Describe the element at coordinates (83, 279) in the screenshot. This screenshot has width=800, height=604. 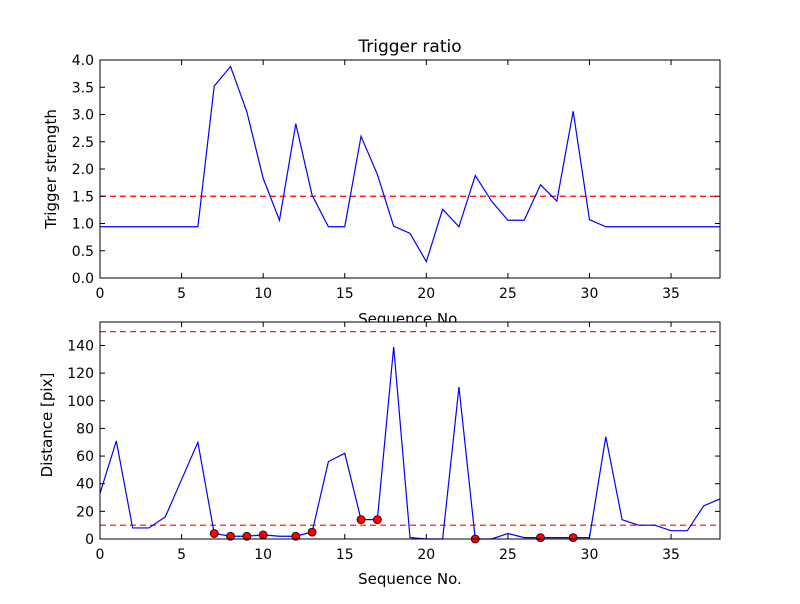
I see `y-tick-label: 0.0` at that location.